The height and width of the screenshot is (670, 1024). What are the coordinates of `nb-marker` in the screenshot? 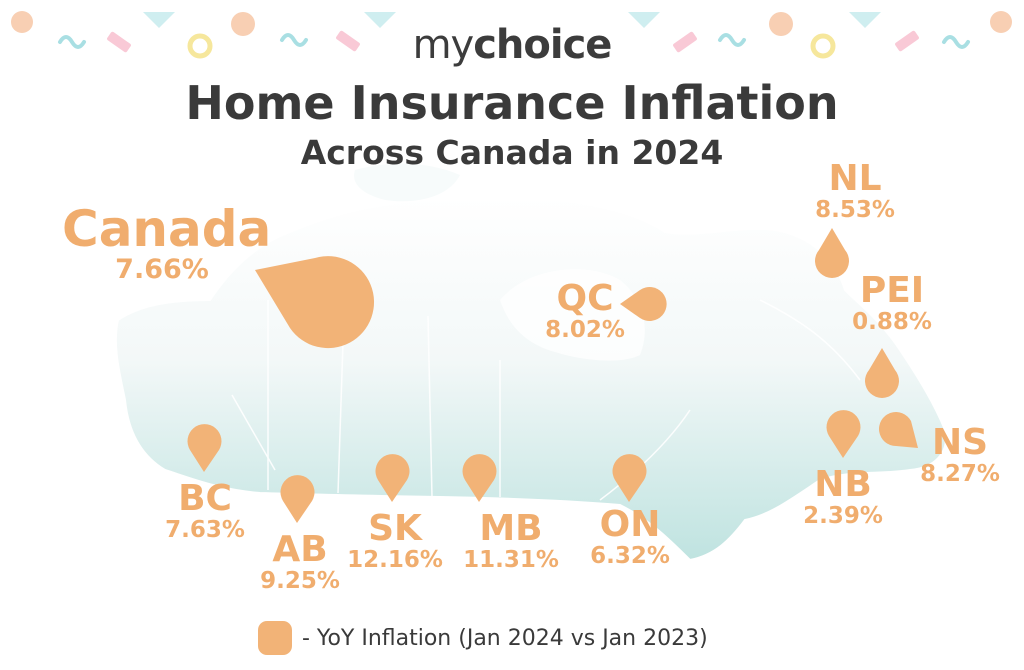 It's located at (843, 434).